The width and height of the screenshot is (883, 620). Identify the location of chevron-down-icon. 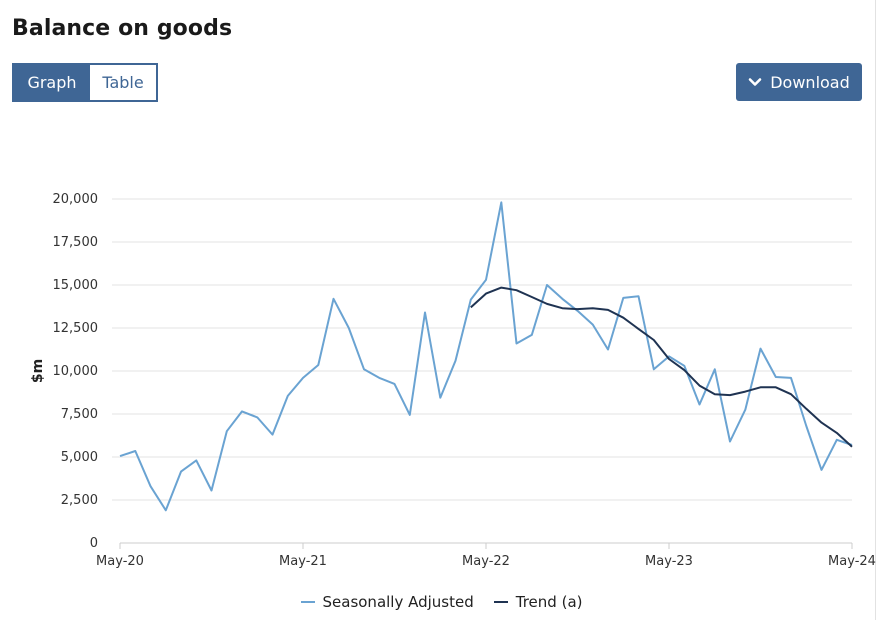
(755, 82).